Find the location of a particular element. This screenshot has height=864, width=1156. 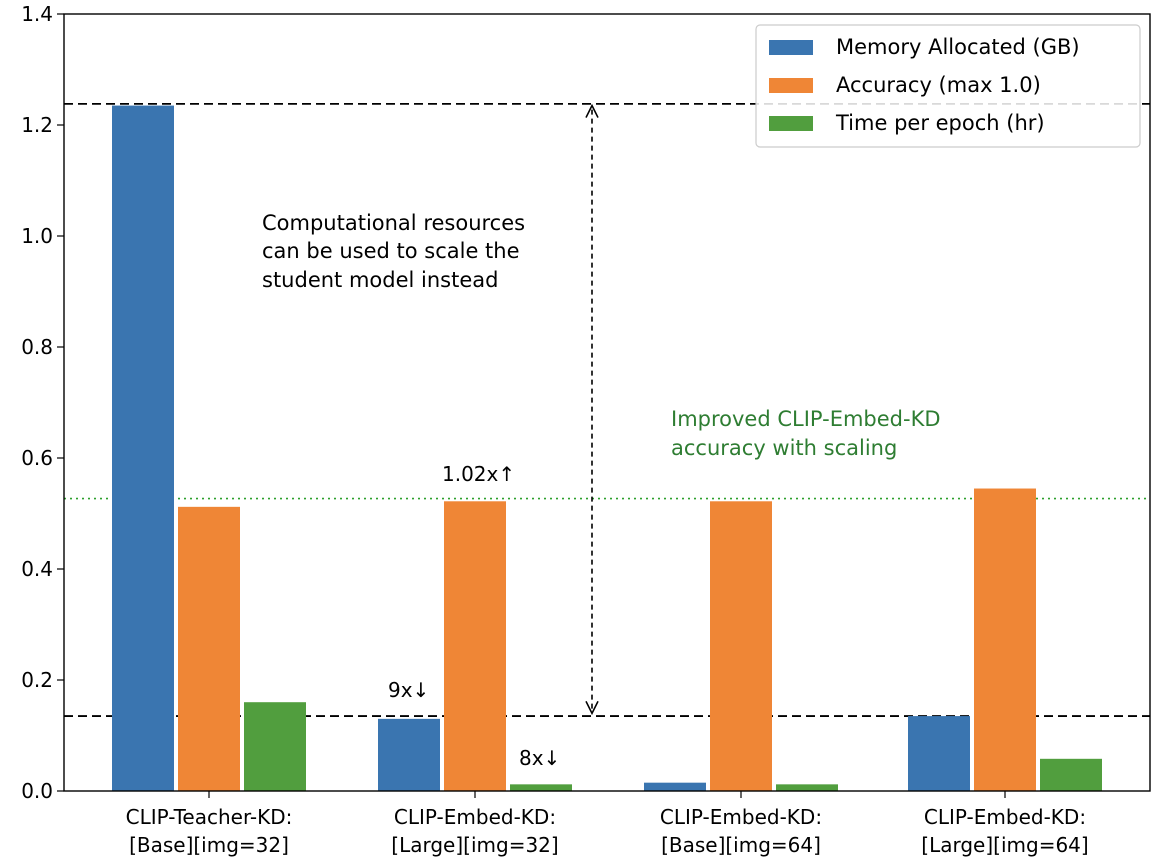

y-tick-label-4: 0.6 is located at coordinates (37, 458).